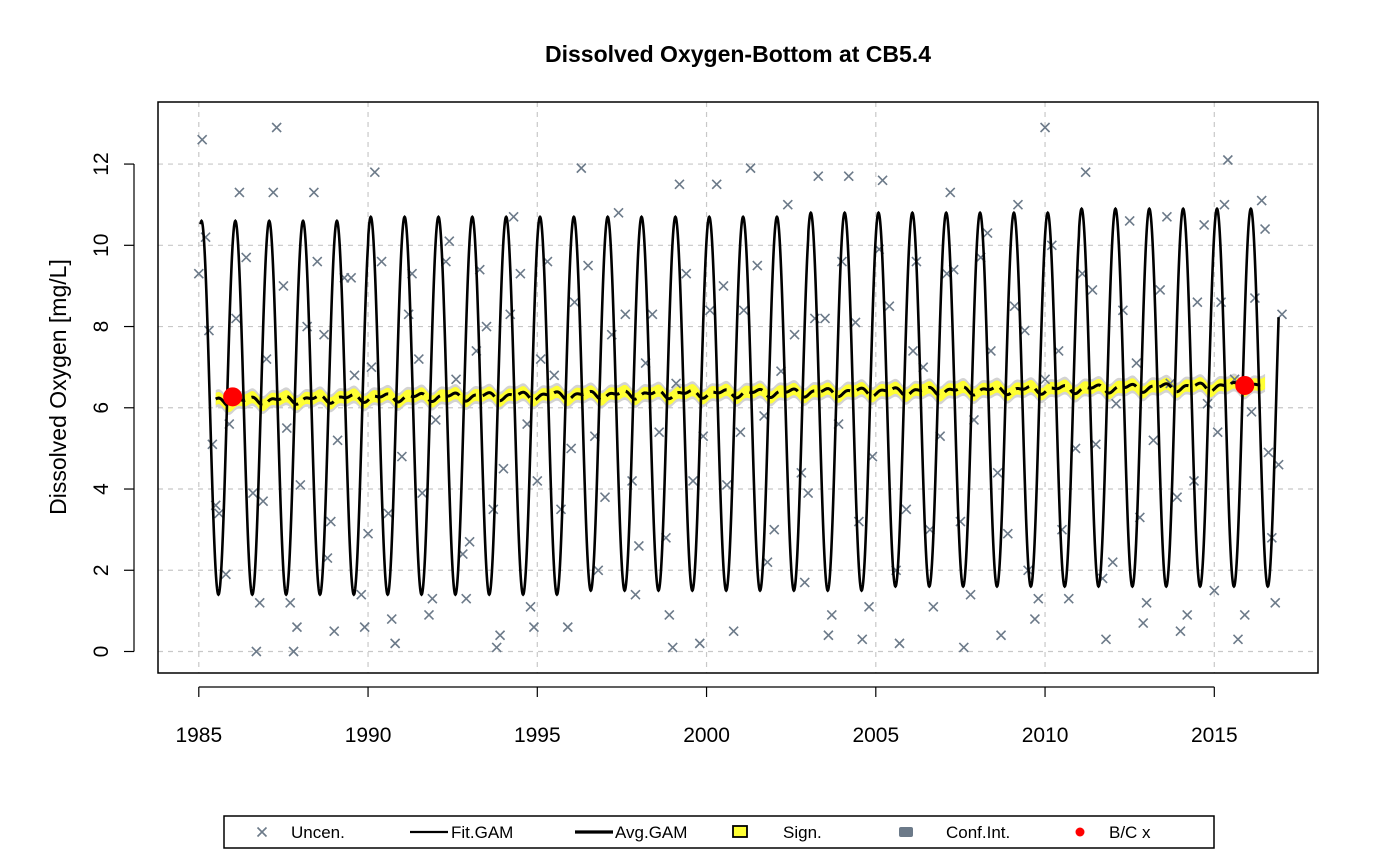 This screenshot has height=866, width=1400. I want to click on legend-label: Sign., so click(802, 832).